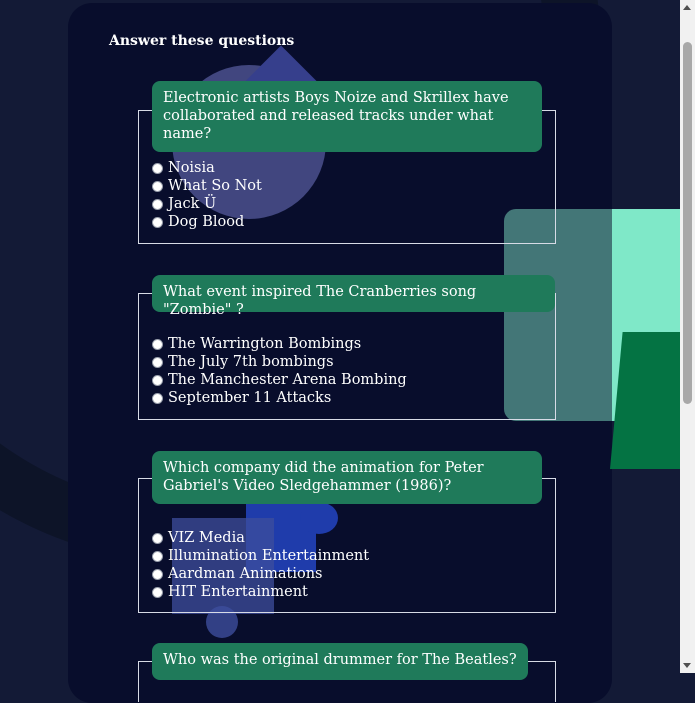  Describe the element at coordinates (202, 41) in the screenshot. I see `page-title: Answer these questions` at that location.